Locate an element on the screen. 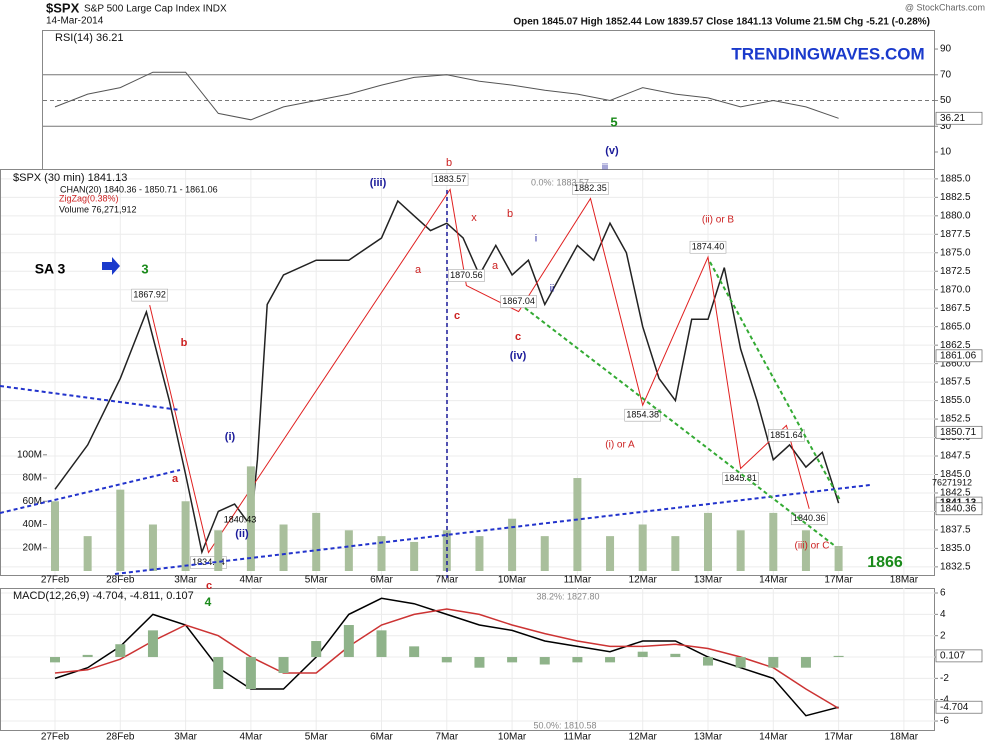 The width and height of the screenshot is (990, 744). annotation: x is located at coordinates (474, 218).